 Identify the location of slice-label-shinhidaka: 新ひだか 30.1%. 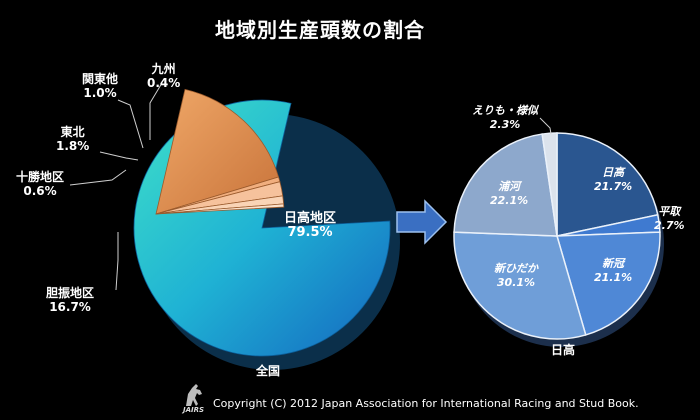
(516, 275).